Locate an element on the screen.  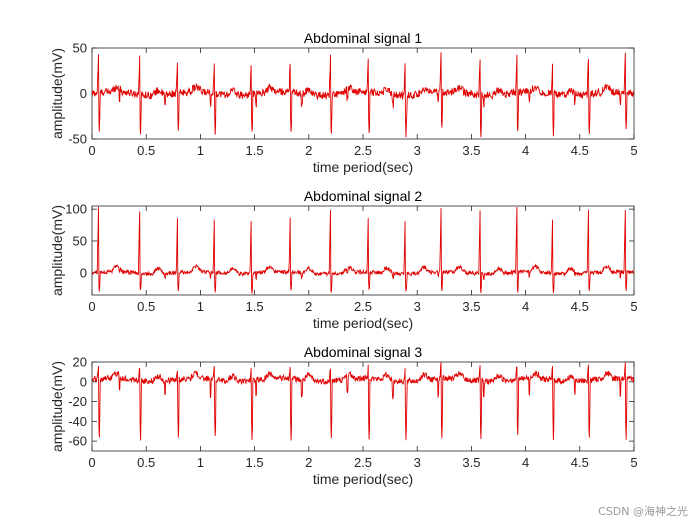
y-tick-label: -50 is located at coordinates (77, 139).